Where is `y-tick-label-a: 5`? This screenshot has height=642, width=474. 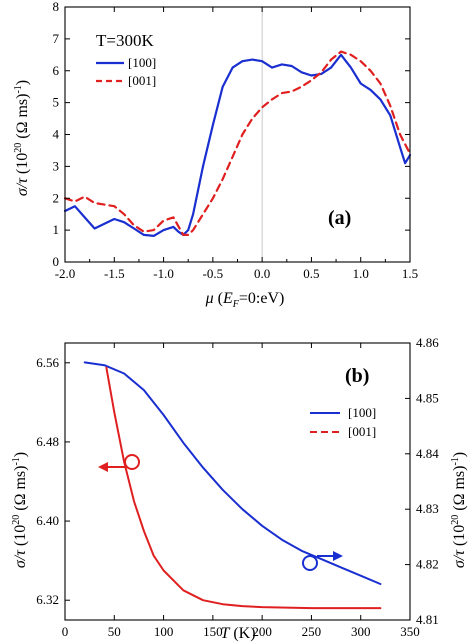 y-tick-label-a: 5 is located at coordinates (56, 102).